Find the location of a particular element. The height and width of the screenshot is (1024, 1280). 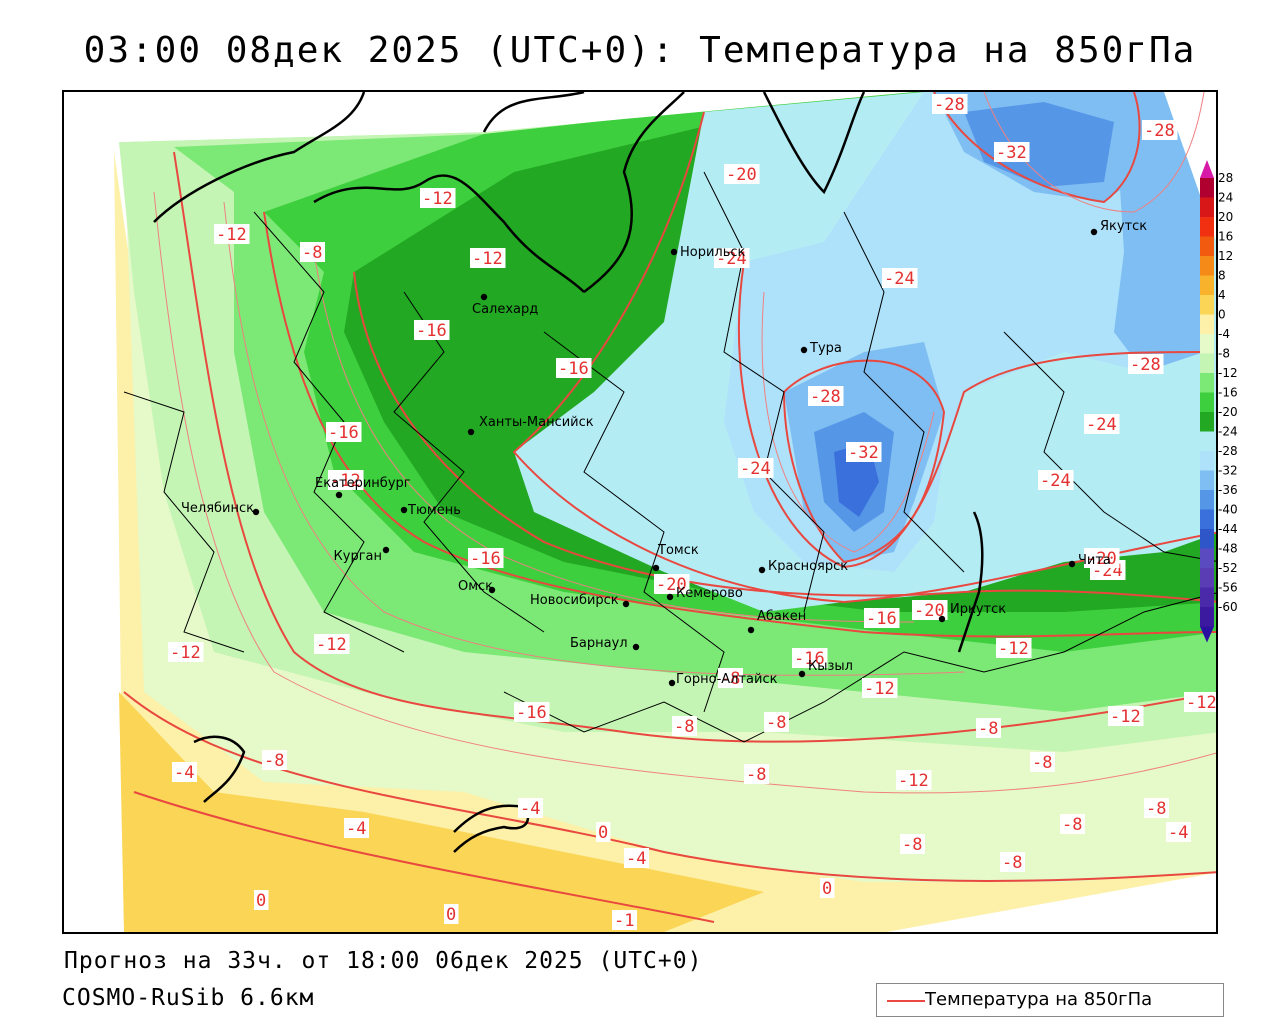

colorbar-tick-label: -20 is located at coordinates (1228, 412).